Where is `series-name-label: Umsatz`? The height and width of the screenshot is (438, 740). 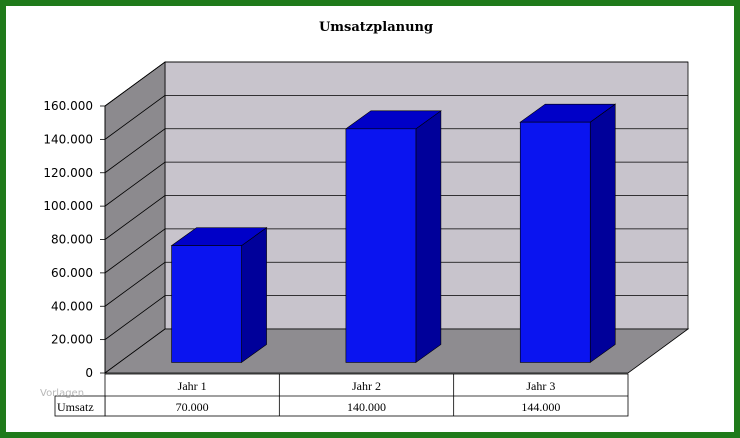 series-name-label: Umsatz is located at coordinates (75, 407).